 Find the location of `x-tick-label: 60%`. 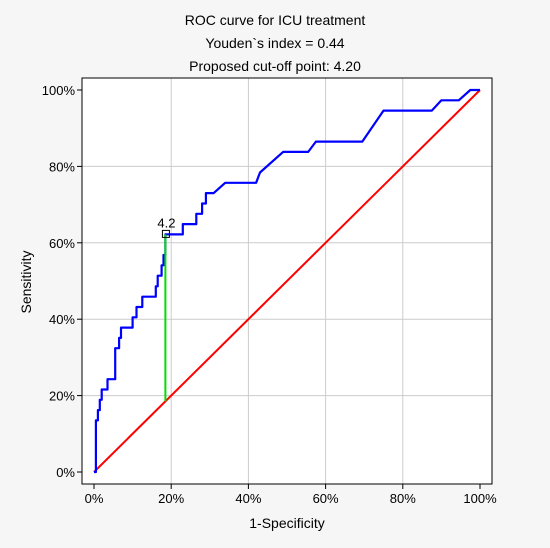

x-tick-label: 60% is located at coordinates (326, 498).